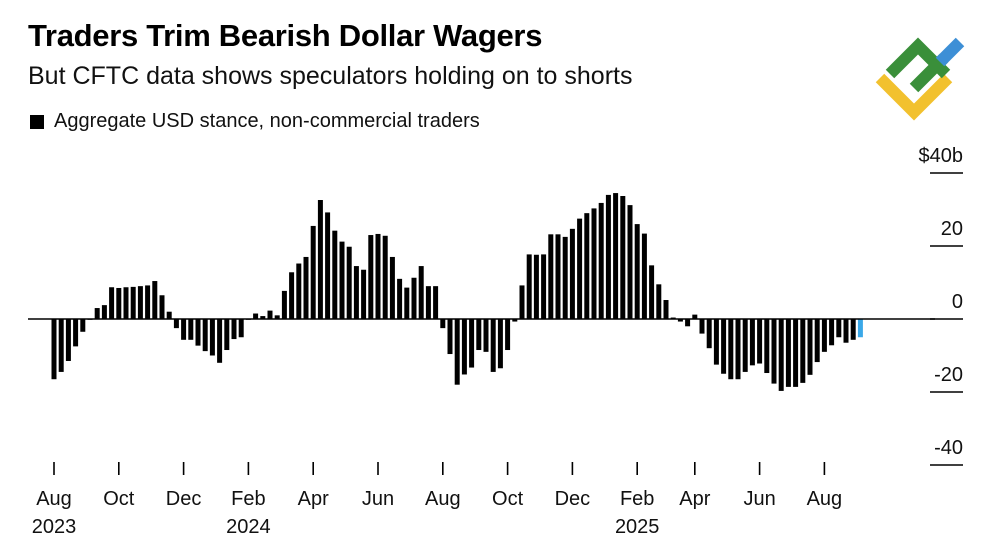 The width and height of the screenshot is (1000, 545). What do you see at coordinates (948, 375) in the screenshot?
I see `y-tick-label: -20` at bounding box center [948, 375].